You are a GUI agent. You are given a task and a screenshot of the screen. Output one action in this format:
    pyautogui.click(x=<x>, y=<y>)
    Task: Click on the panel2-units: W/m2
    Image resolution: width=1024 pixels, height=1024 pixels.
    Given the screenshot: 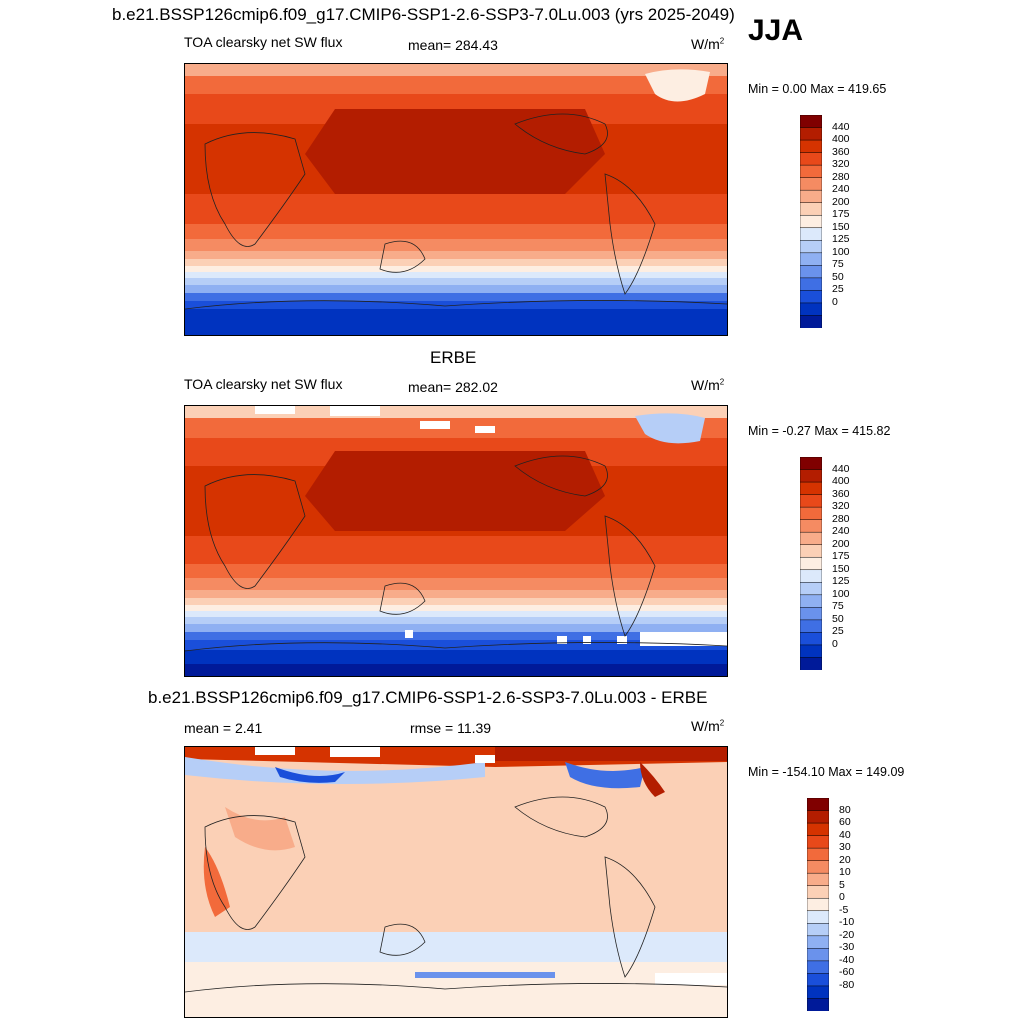 What is the action you would take?
    pyautogui.click(x=708, y=385)
    